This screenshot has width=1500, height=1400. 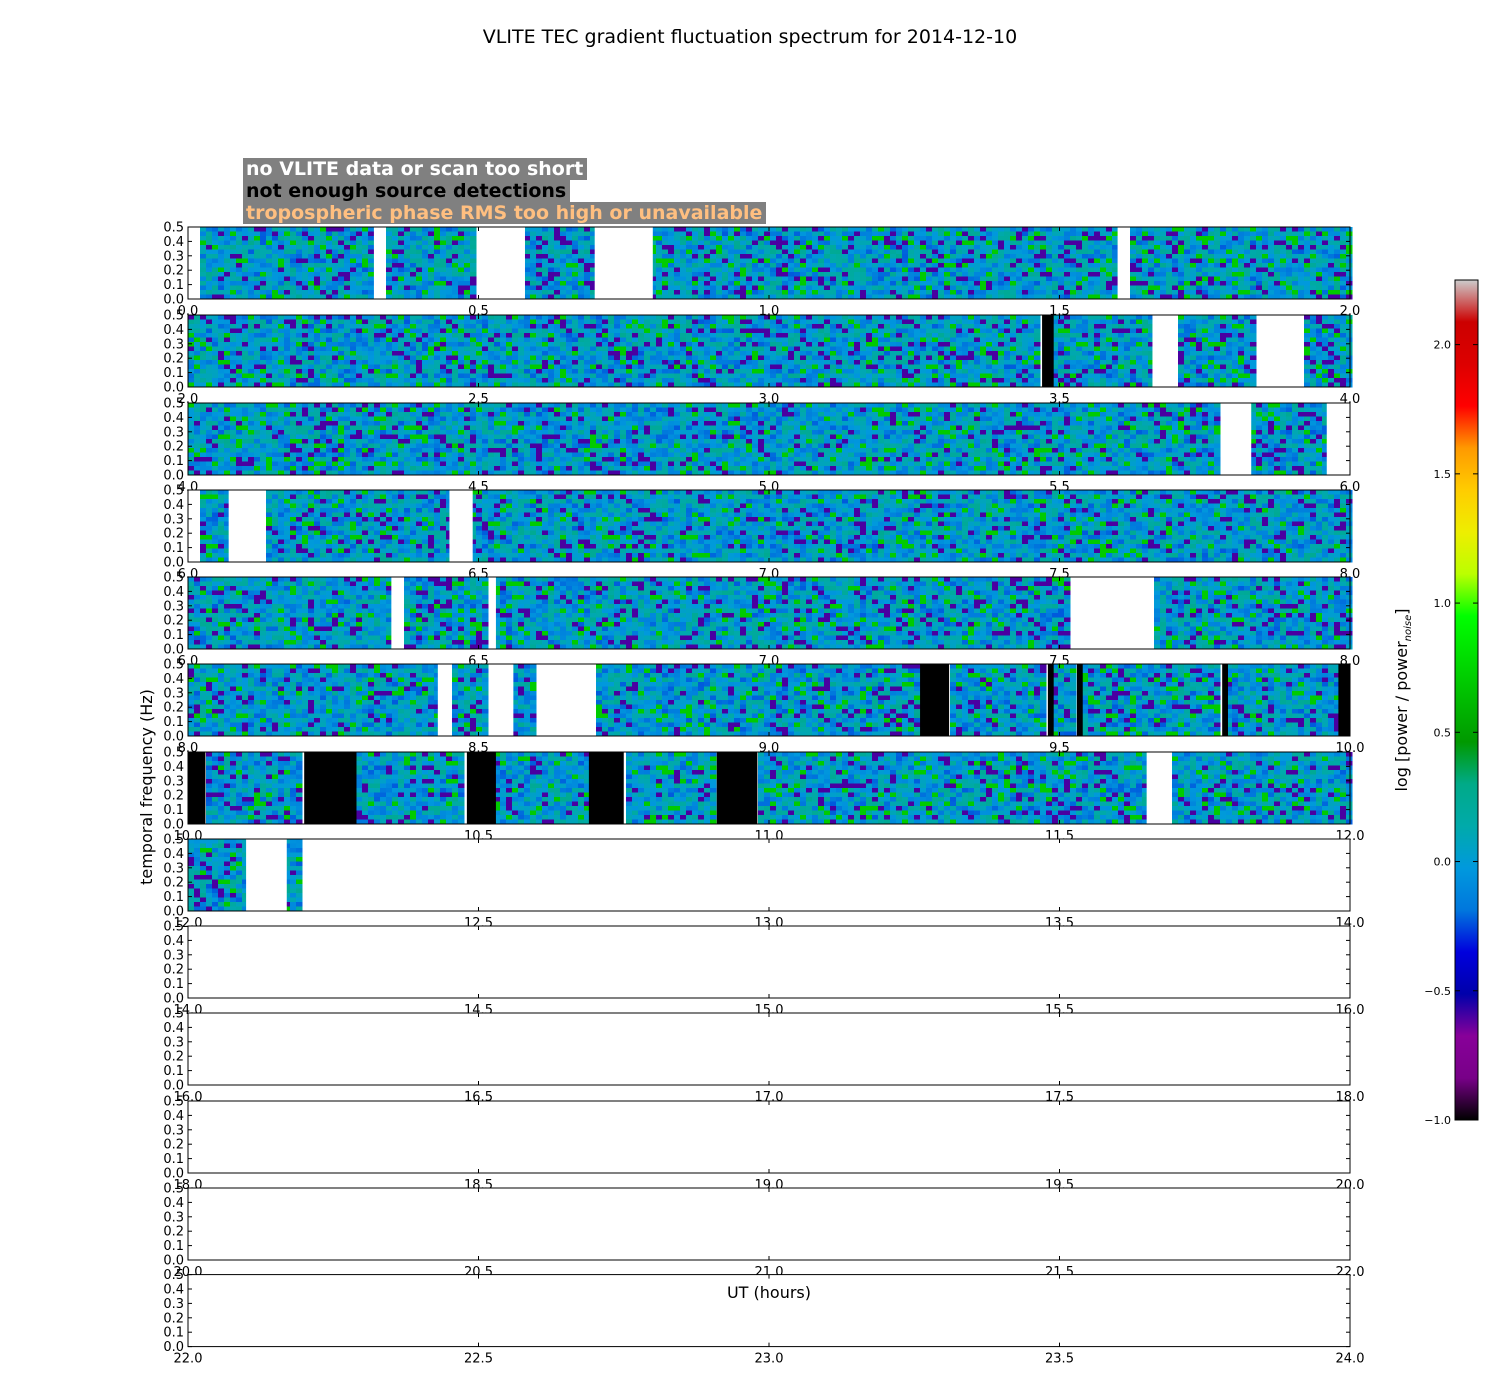 I want to click on y-tick-label-6-3: 0.3, so click(x=173, y=781).